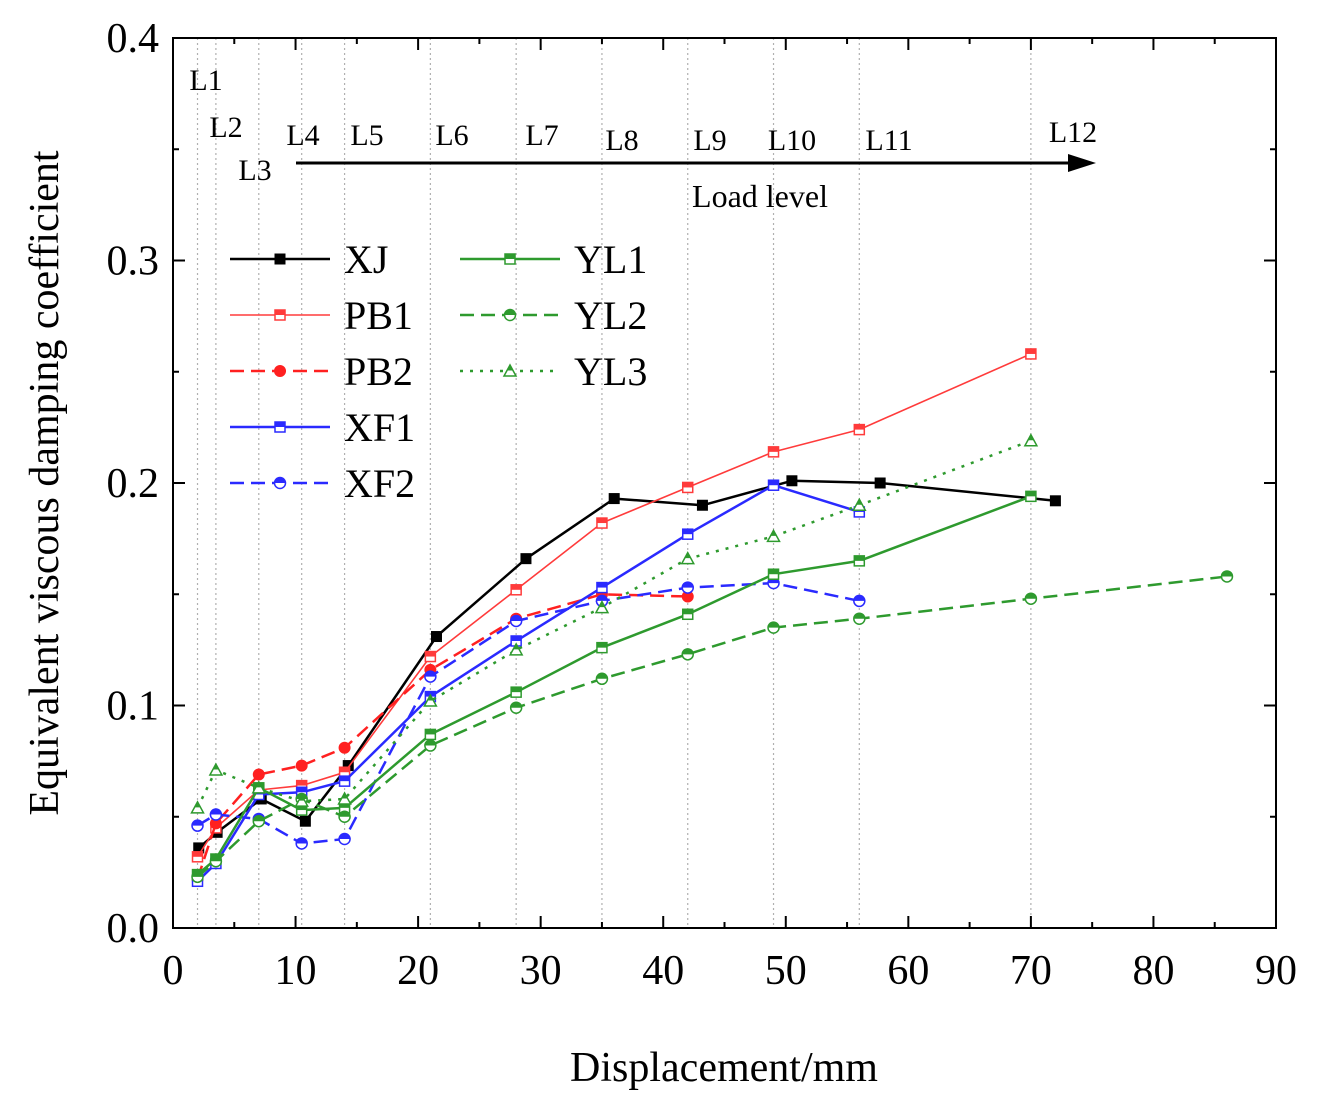 This screenshot has width=1321, height=1113. Describe the element at coordinates (1031, 971) in the screenshot. I see `x-tick-label: 70` at that location.